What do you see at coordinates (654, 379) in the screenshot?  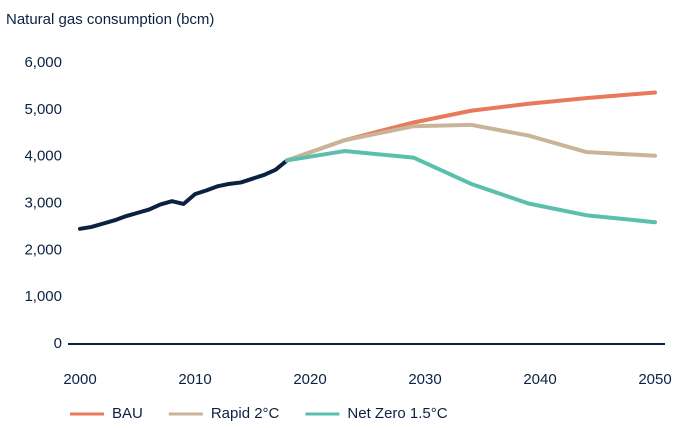 I see `x-tick-label: 2050` at bounding box center [654, 379].